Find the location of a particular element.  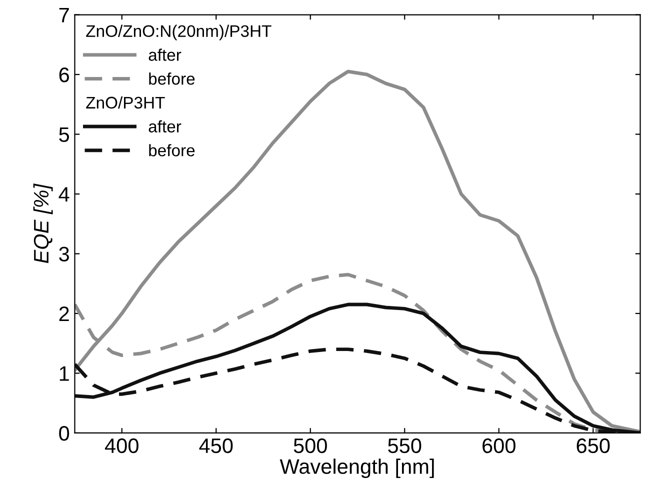

y-tick-label: 0 is located at coordinates (64, 433).